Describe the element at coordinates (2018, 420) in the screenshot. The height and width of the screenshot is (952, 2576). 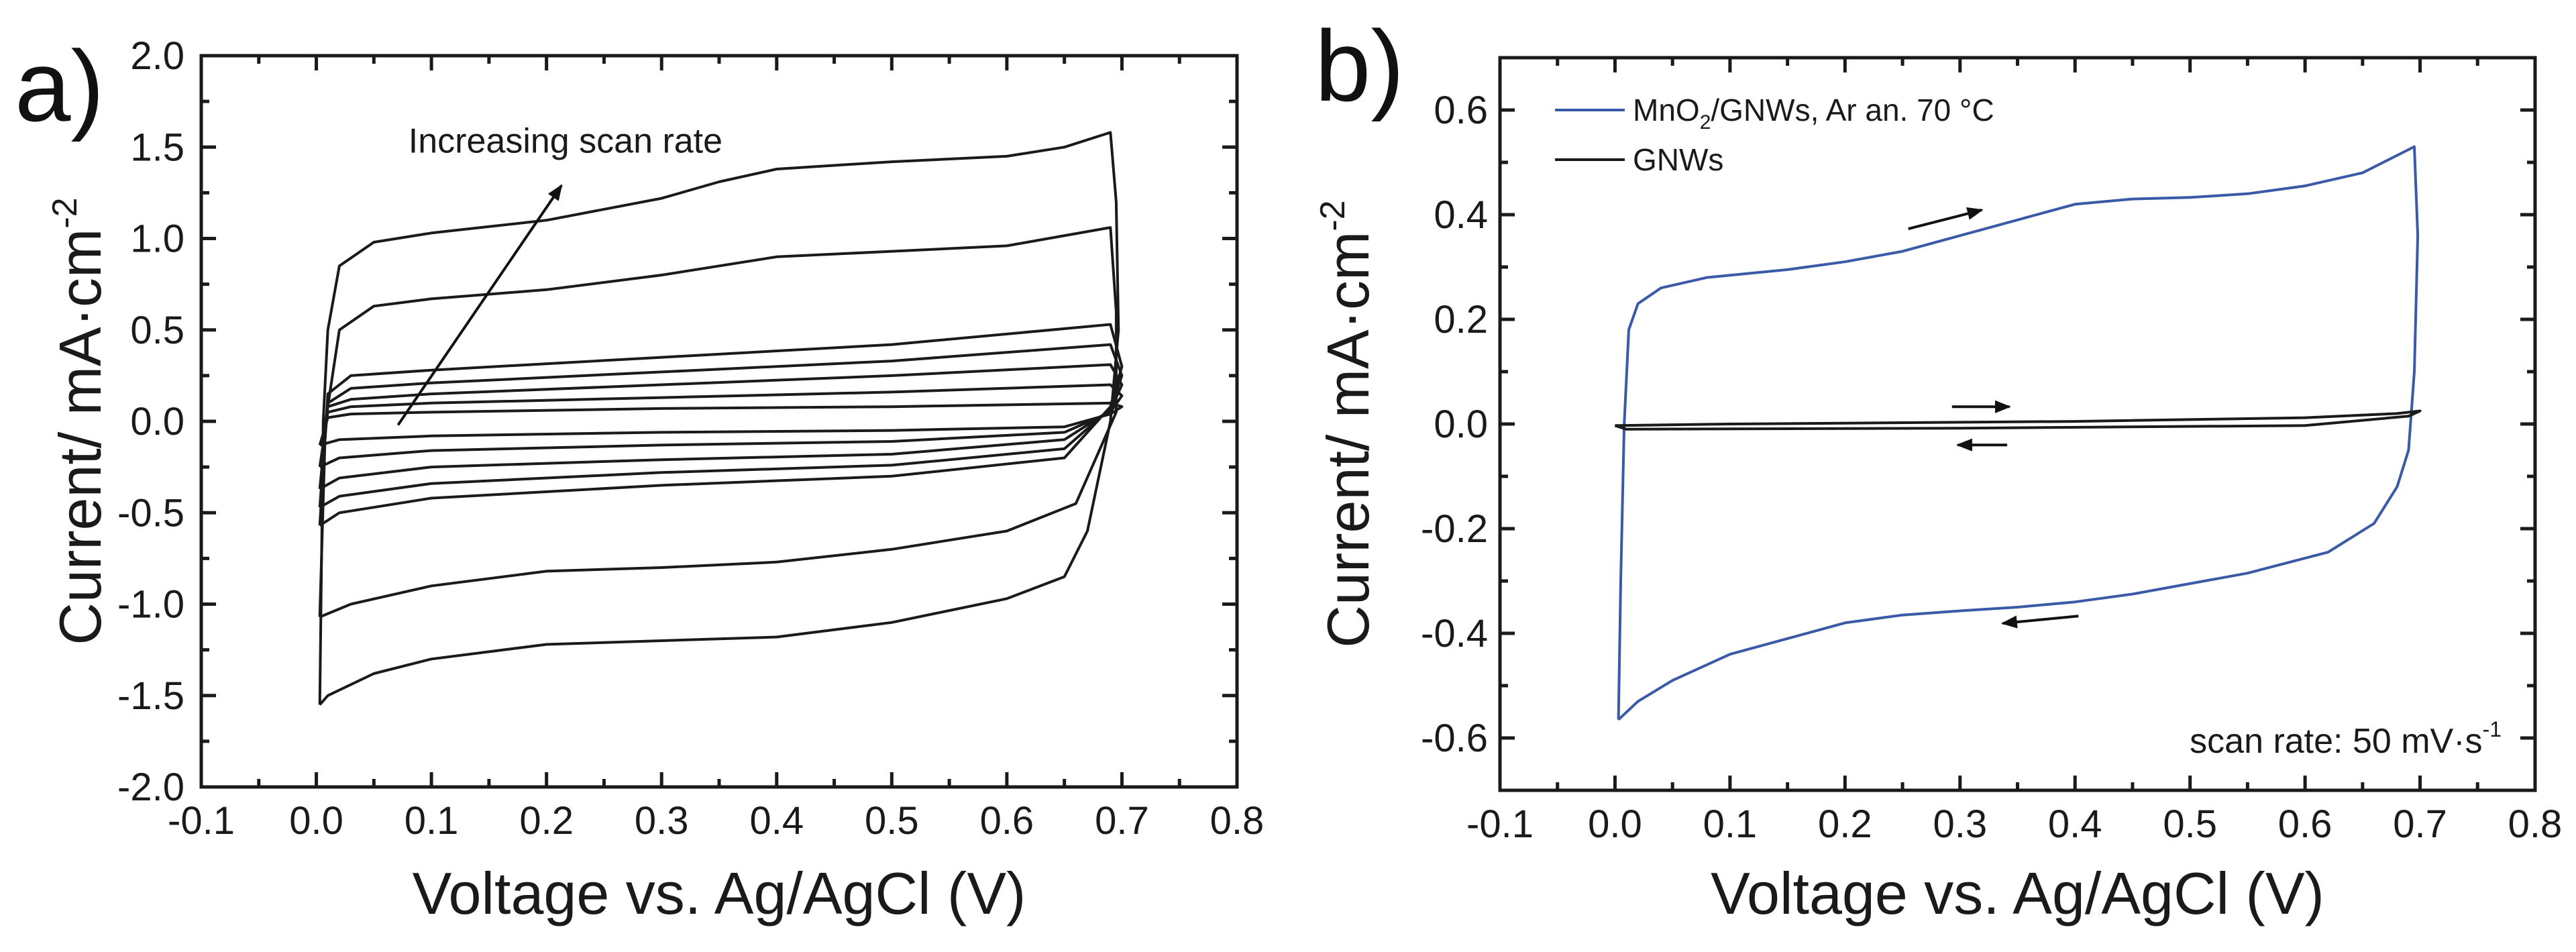
I see `series-line-gnws` at that location.